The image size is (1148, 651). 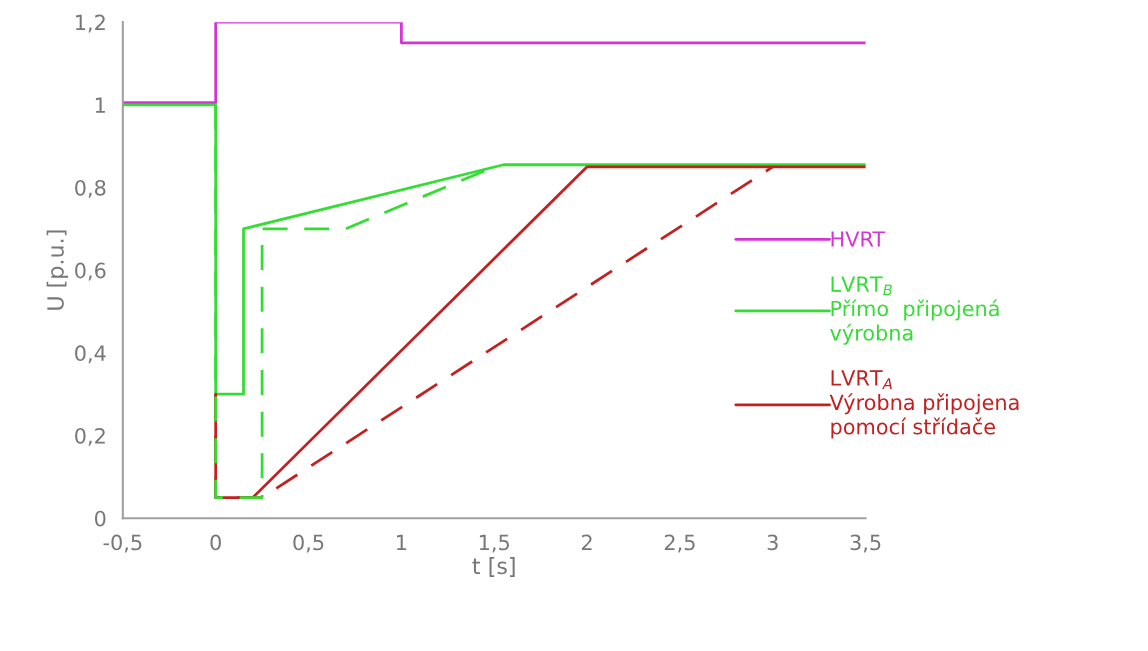 I want to click on y-tick-label: 0,8, so click(x=90, y=188).